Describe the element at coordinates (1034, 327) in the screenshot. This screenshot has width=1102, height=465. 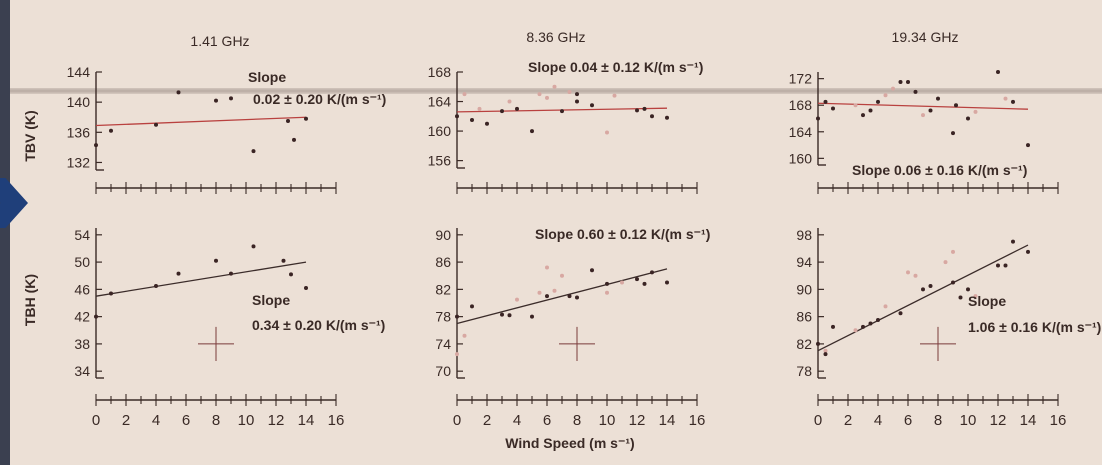
I see `slope-value: 1.06 ± 0.16 K/(m s⁻¹)` at that location.